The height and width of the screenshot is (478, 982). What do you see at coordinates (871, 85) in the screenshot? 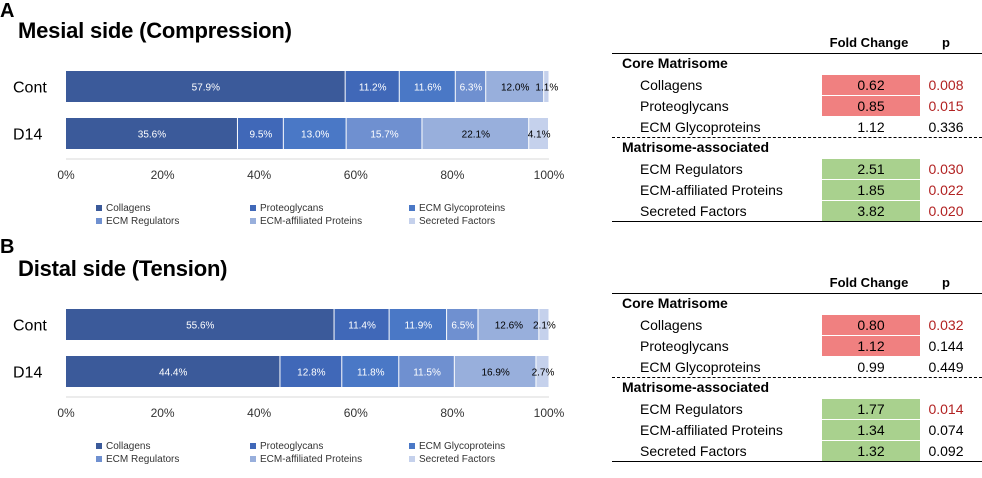
I see `fold-change-cell: 0.62` at bounding box center [871, 85].